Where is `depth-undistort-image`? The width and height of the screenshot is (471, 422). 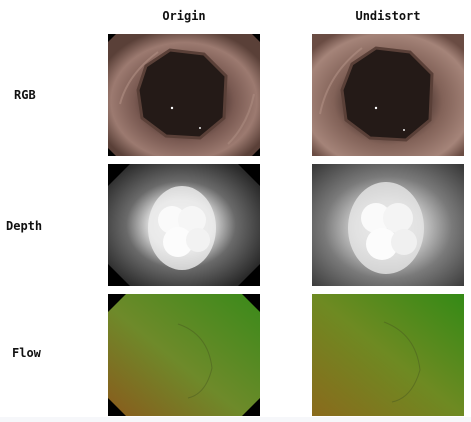 depth-undistort-image is located at coordinates (388, 225).